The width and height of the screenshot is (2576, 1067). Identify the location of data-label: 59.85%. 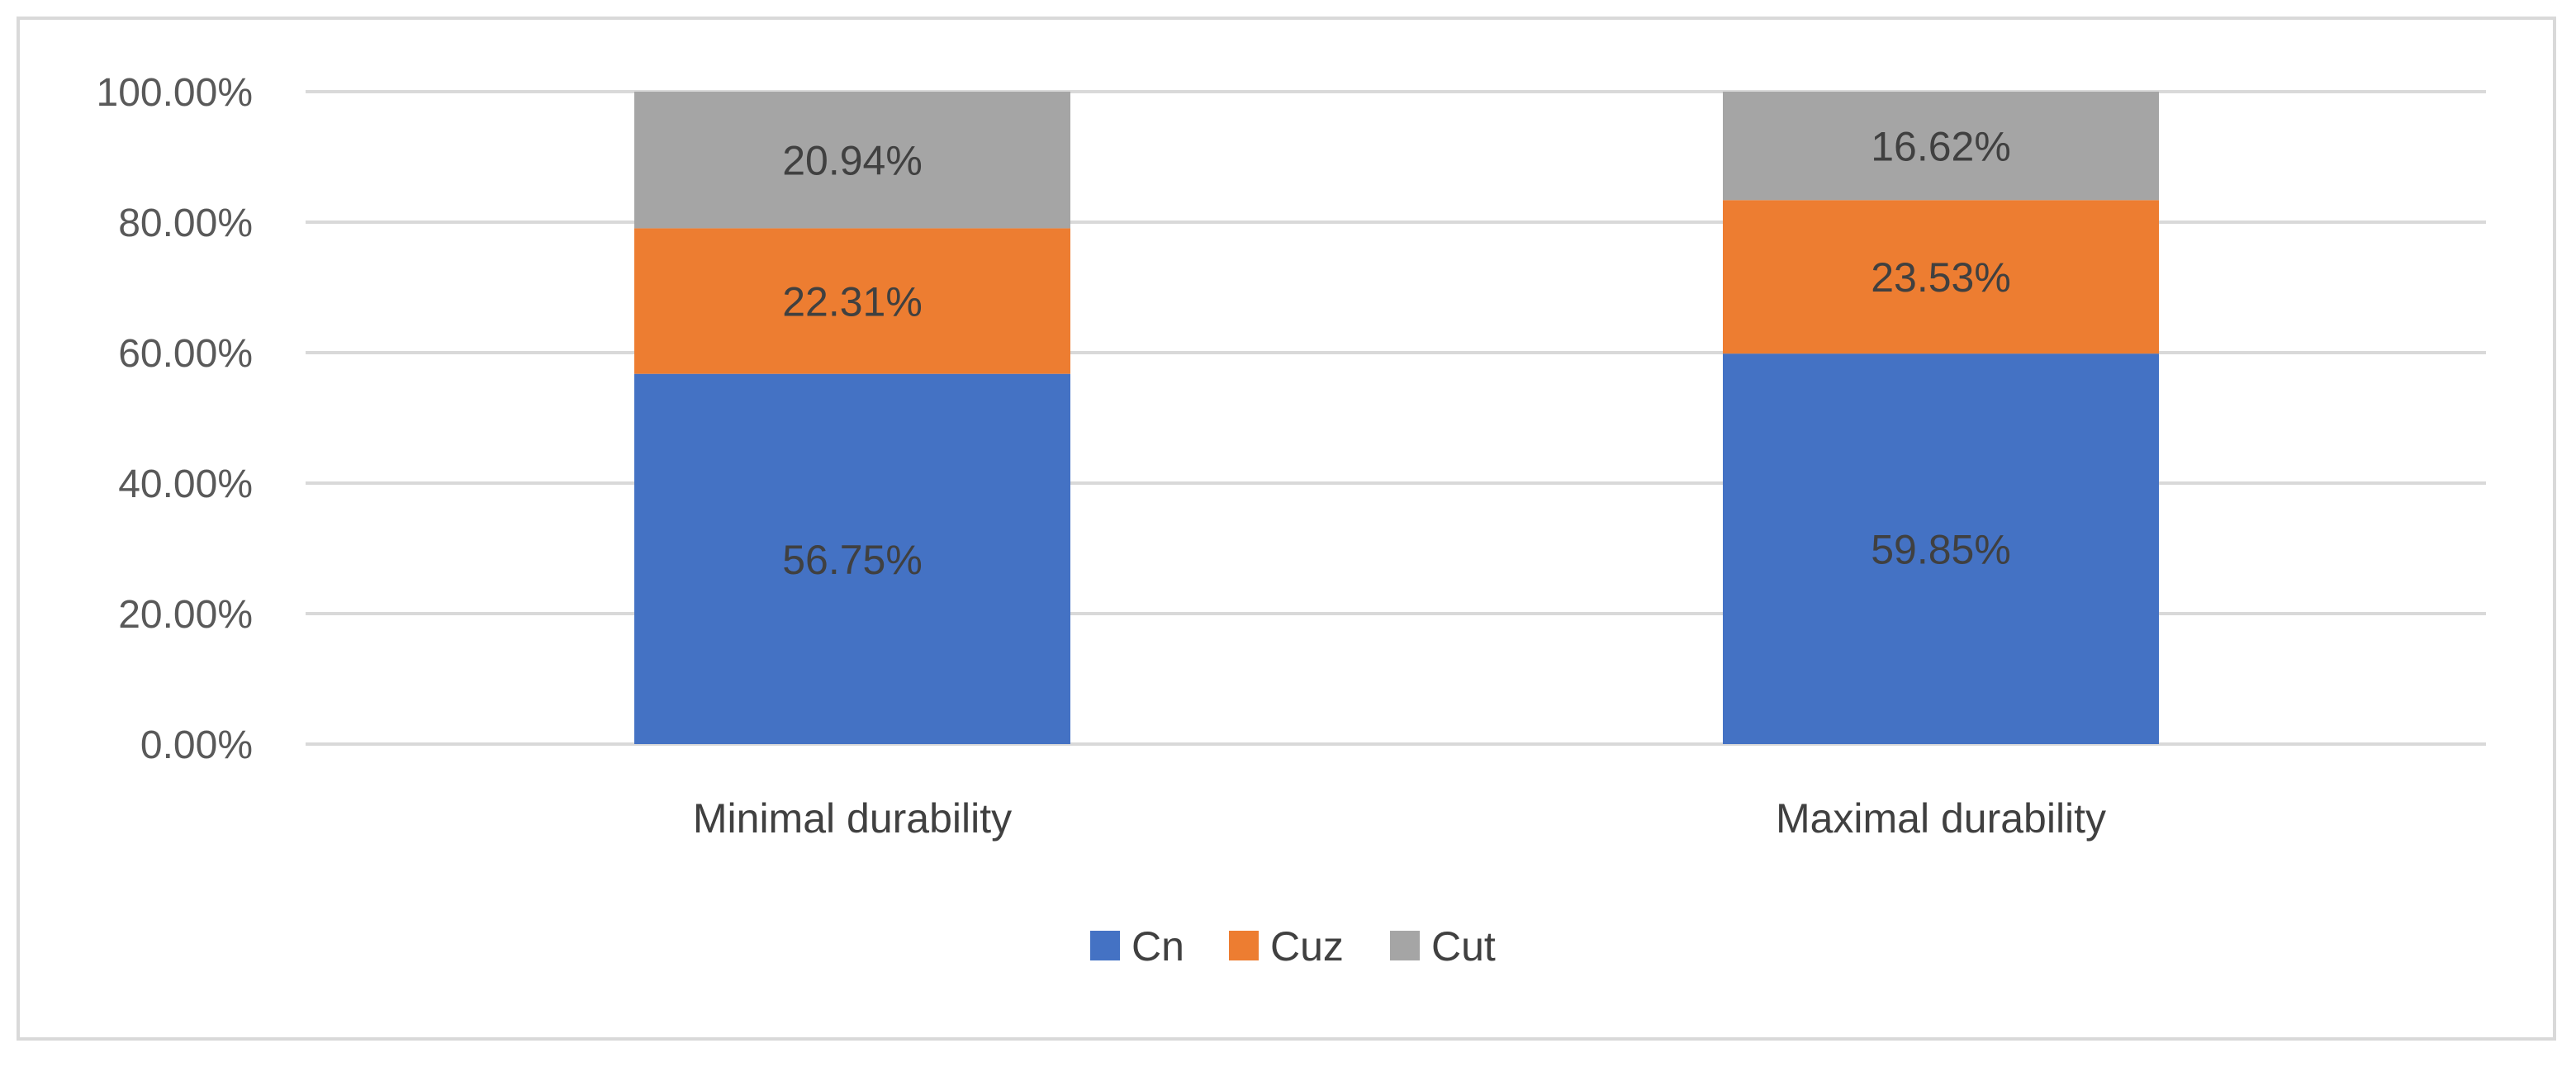
(1941, 550).